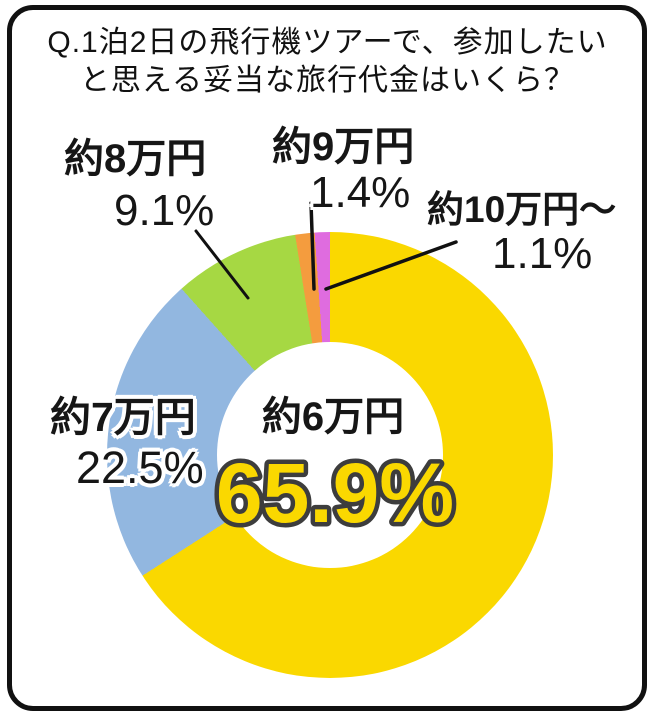 The image size is (655, 719). Describe the element at coordinates (542, 253) in the screenshot. I see `label-seg-10man-pct: 1.1%` at that location.